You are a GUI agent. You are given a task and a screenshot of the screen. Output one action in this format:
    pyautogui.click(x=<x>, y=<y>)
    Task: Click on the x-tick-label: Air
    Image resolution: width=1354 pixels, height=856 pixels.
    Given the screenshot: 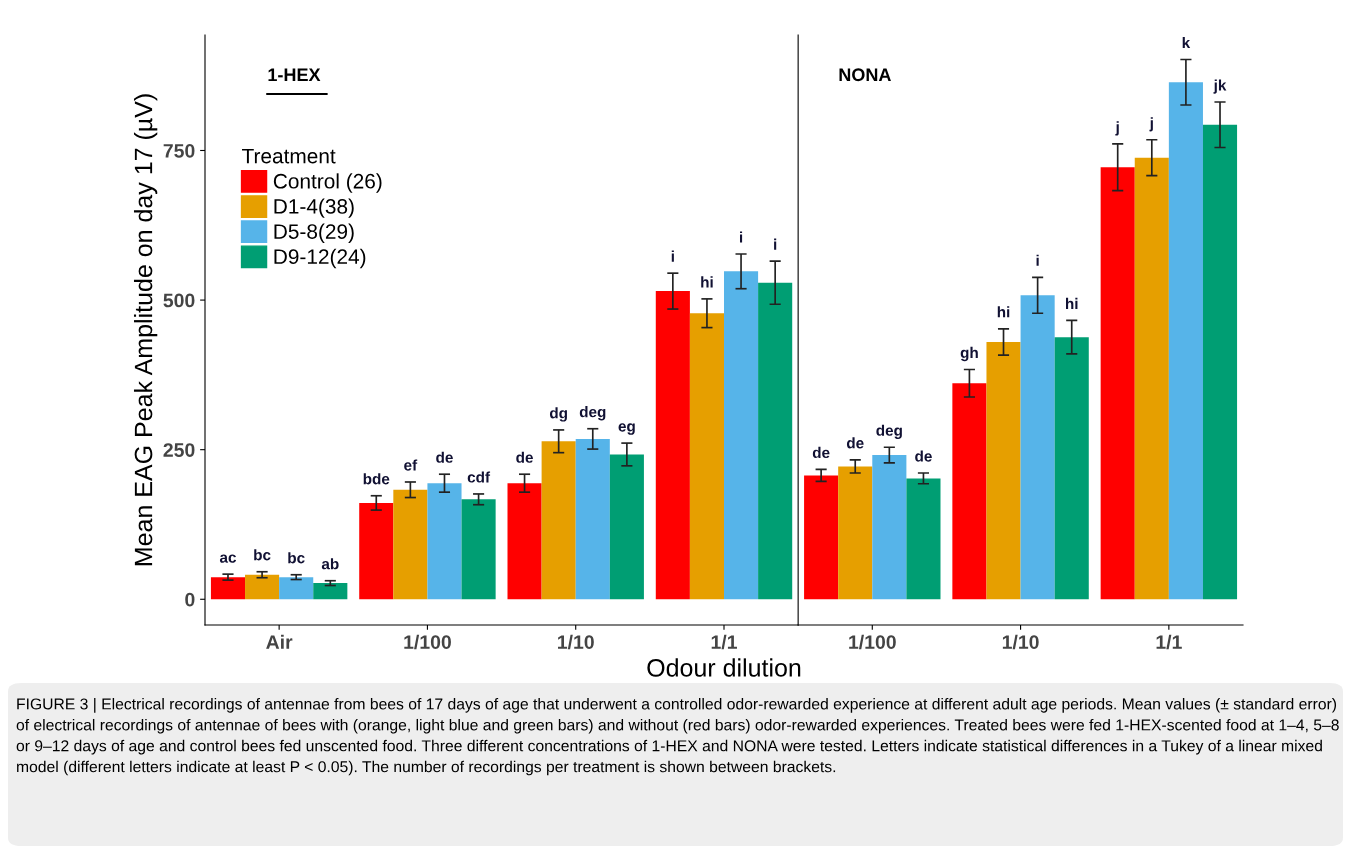 What is the action you would take?
    pyautogui.click(x=279, y=641)
    